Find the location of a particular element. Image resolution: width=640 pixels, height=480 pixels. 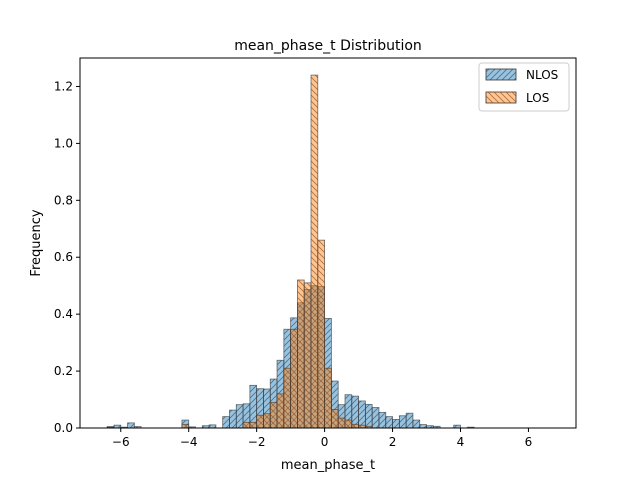

legend-swatch-los-hatch is located at coordinates (501, 97).